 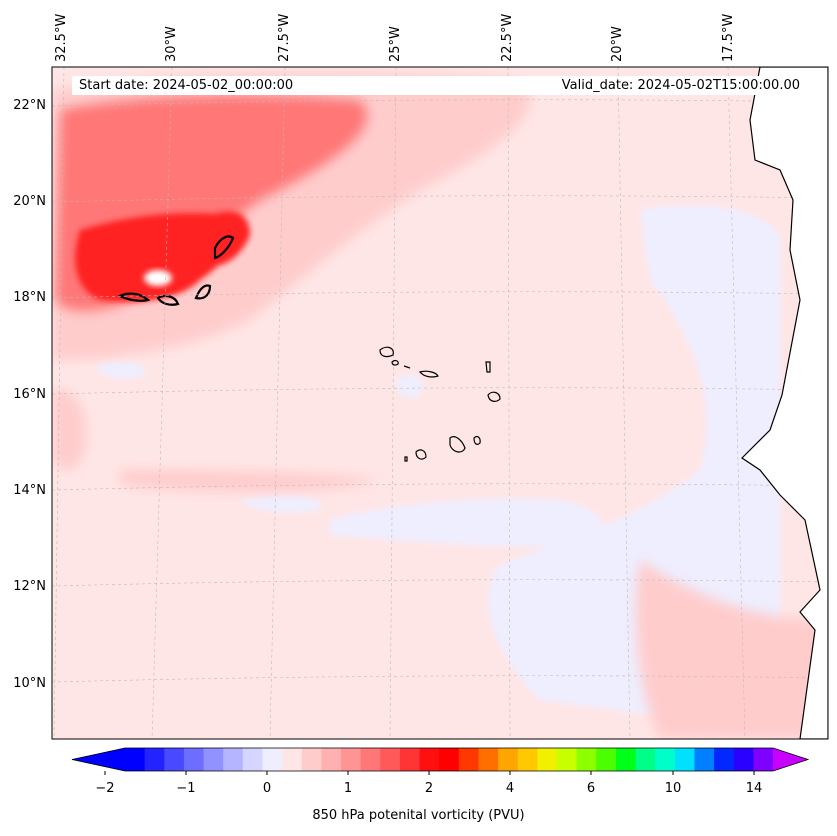 What do you see at coordinates (29, 683) in the screenshot?
I see `latitude-label: 10°N` at bounding box center [29, 683].